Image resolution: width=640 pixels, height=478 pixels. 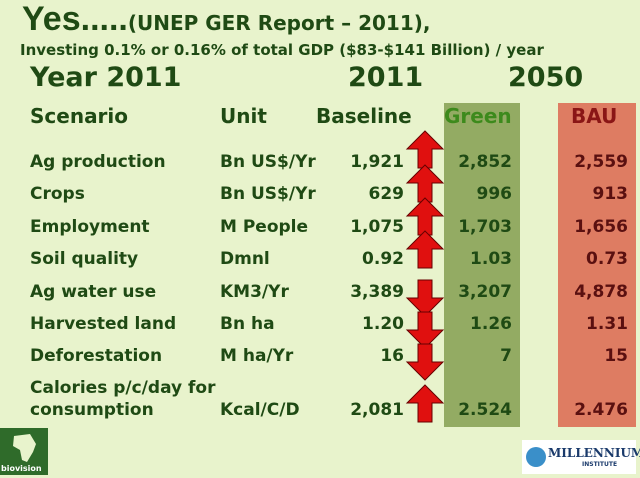 I want to click on cell-value: 1.31, so click(x=607, y=324).